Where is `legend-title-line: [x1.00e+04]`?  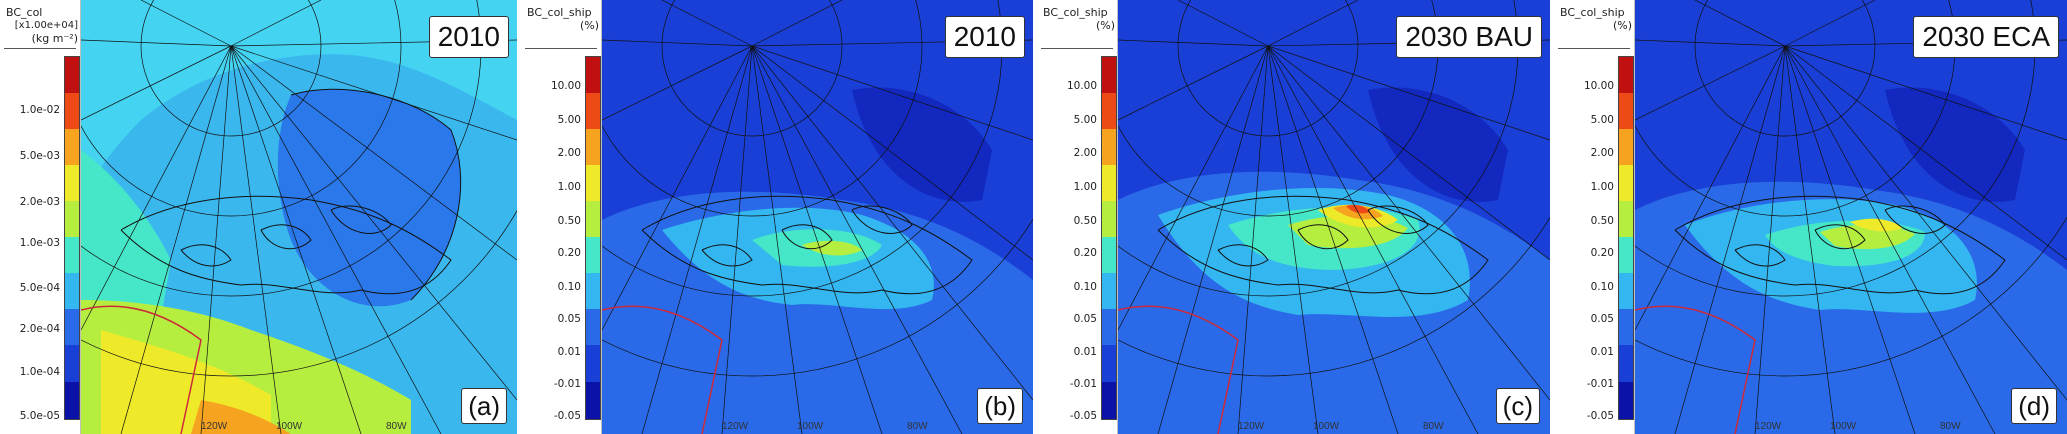 legend-title-line: [x1.00e+04] is located at coordinates (46, 25).